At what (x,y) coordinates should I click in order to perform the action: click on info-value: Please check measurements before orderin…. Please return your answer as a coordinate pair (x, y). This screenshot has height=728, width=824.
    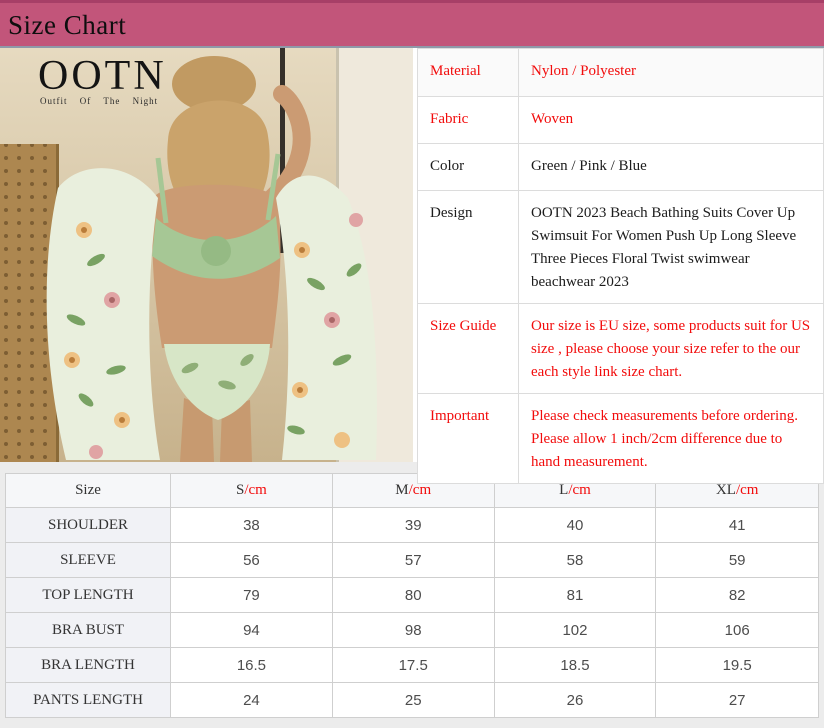
    Looking at the image, I should click on (671, 438).